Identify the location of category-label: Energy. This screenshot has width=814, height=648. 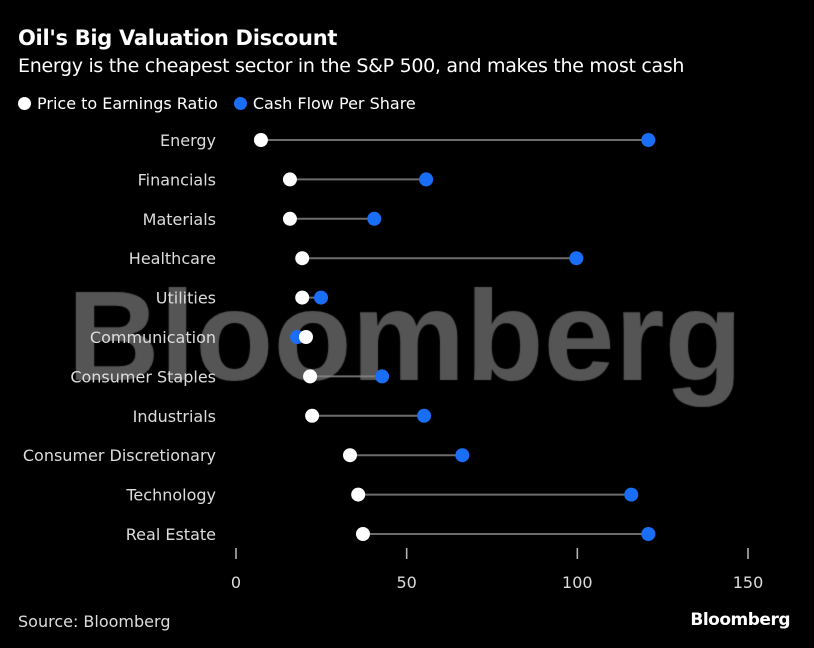
(188, 140).